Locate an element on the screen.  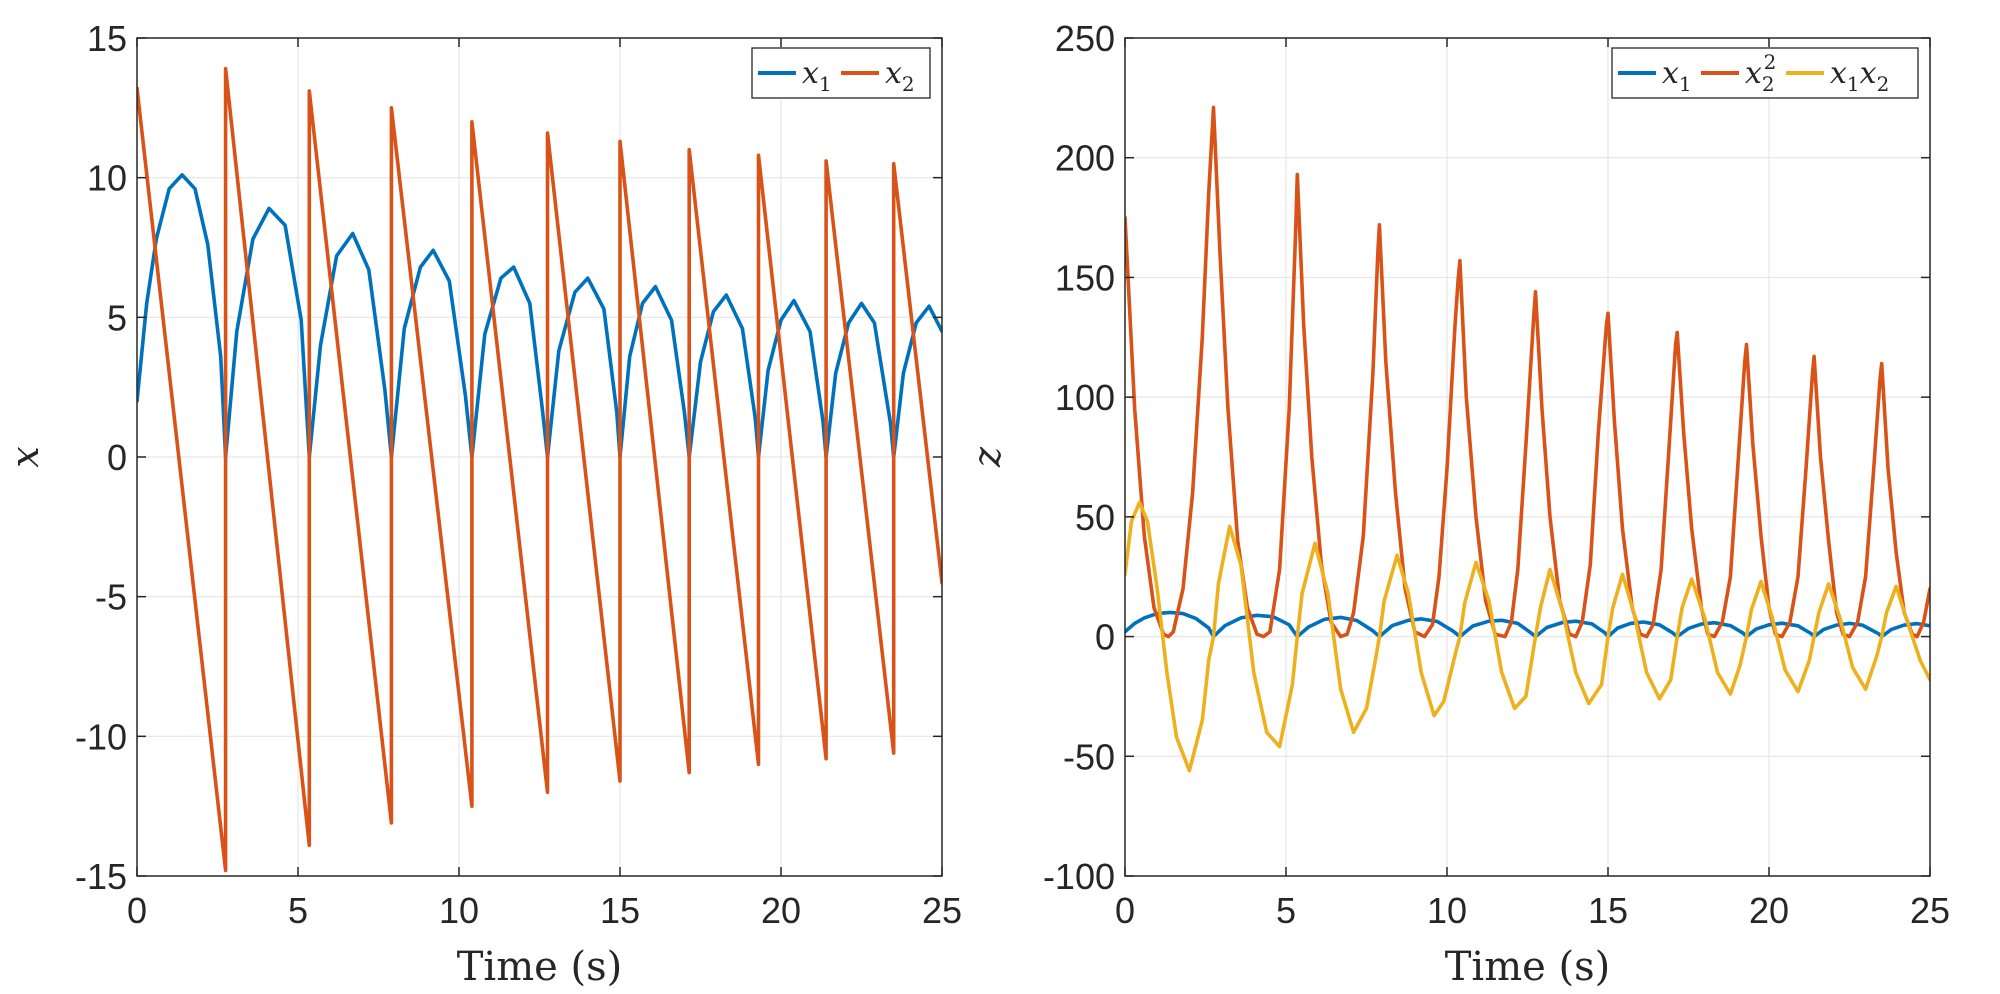
legend-entry: x22 is located at coordinates (1738, 73).